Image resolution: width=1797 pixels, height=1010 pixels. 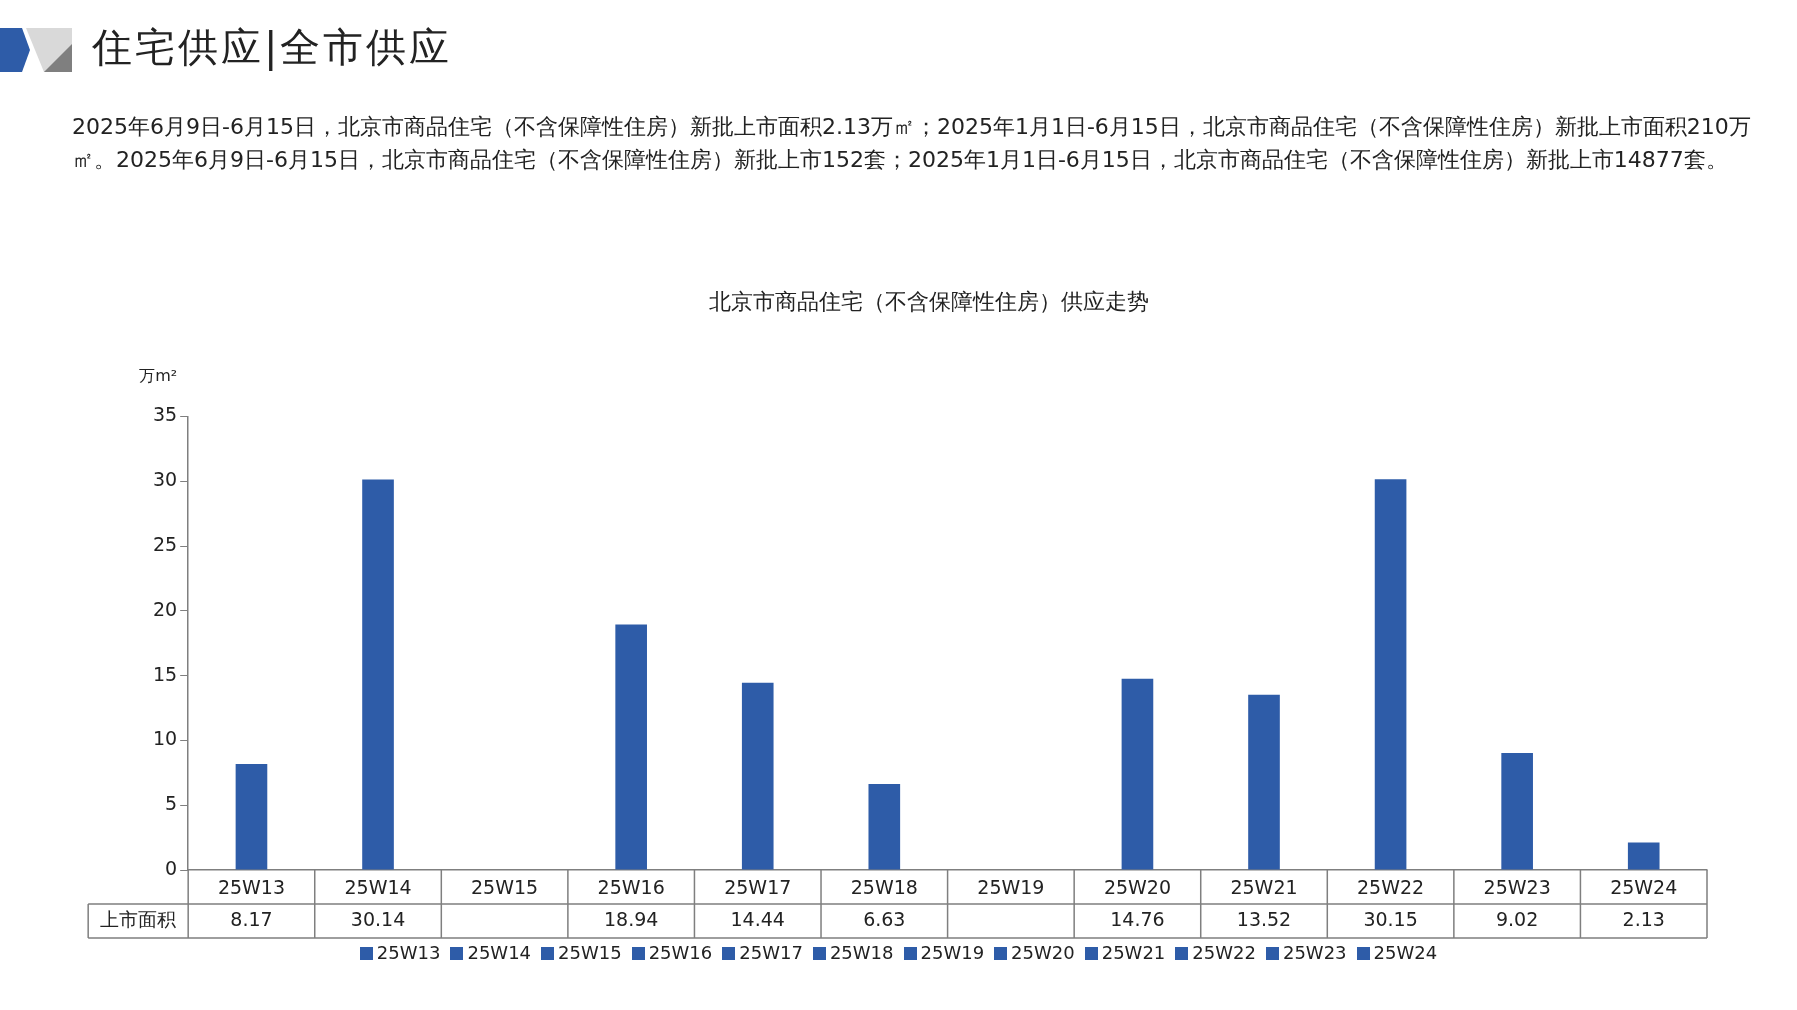 I want to click on data-label: 14.76, so click(x=1137, y=918).